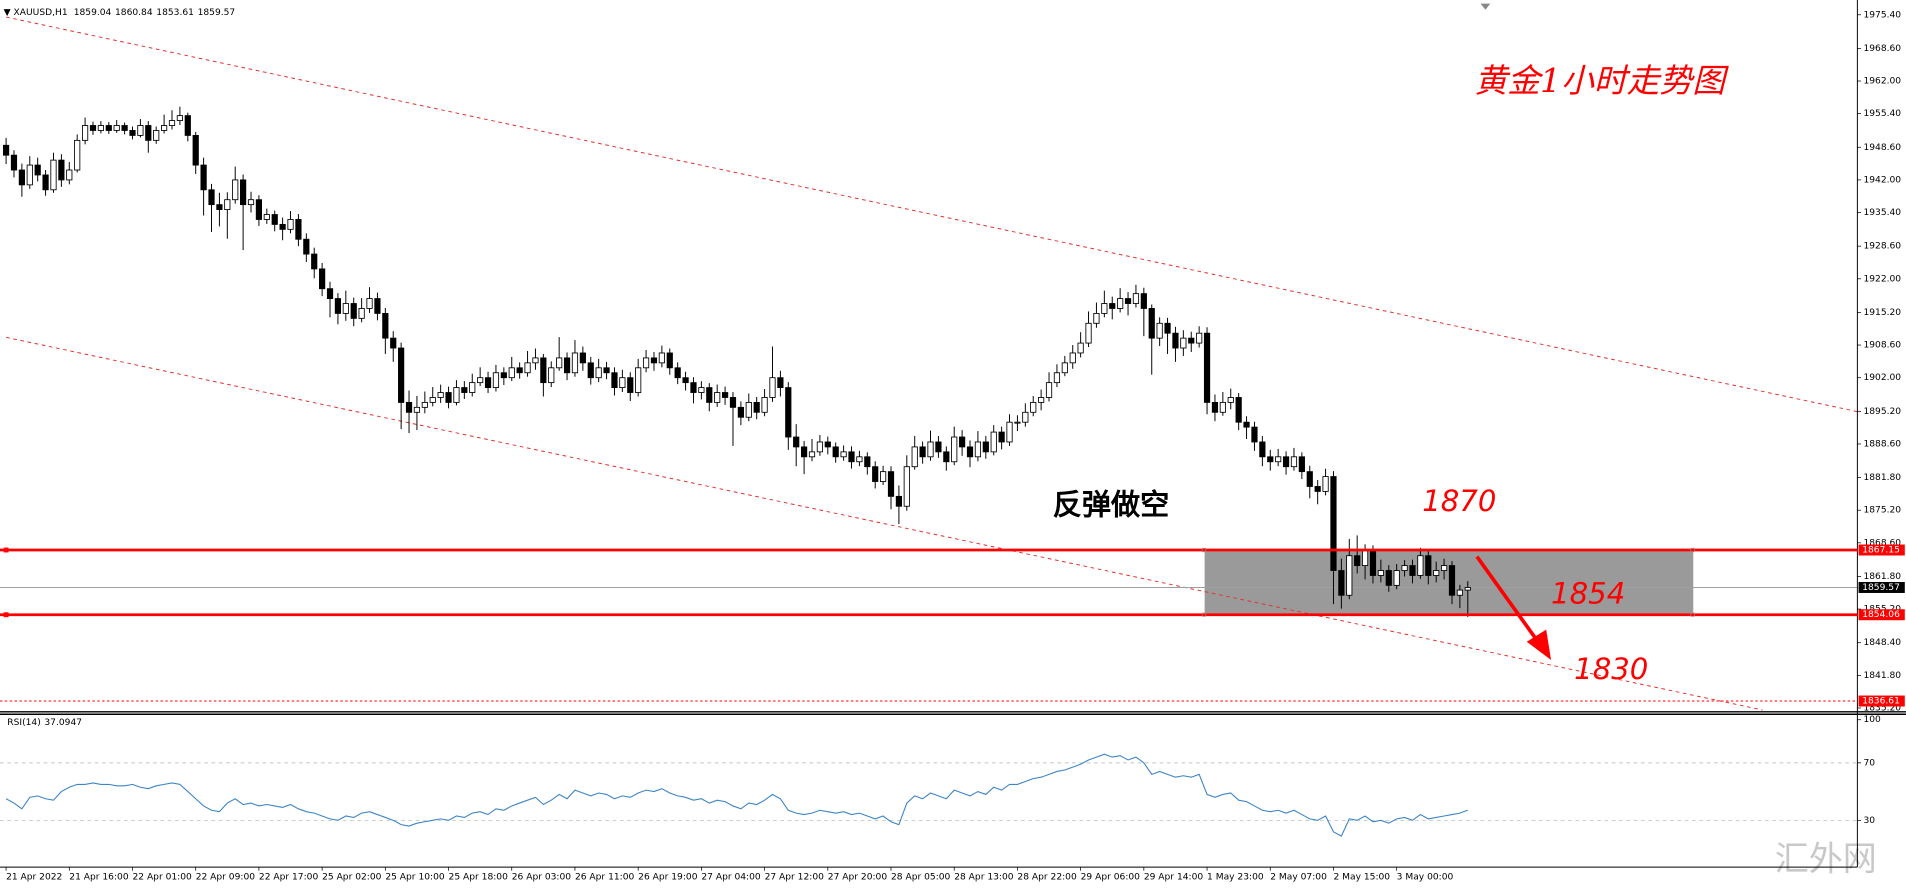 The width and height of the screenshot is (1906, 889). What do you see at coordinates (1882, 577) in the screenshot?
I see `y-tick-label: 1861.80` at bounding box center [1882, 577].